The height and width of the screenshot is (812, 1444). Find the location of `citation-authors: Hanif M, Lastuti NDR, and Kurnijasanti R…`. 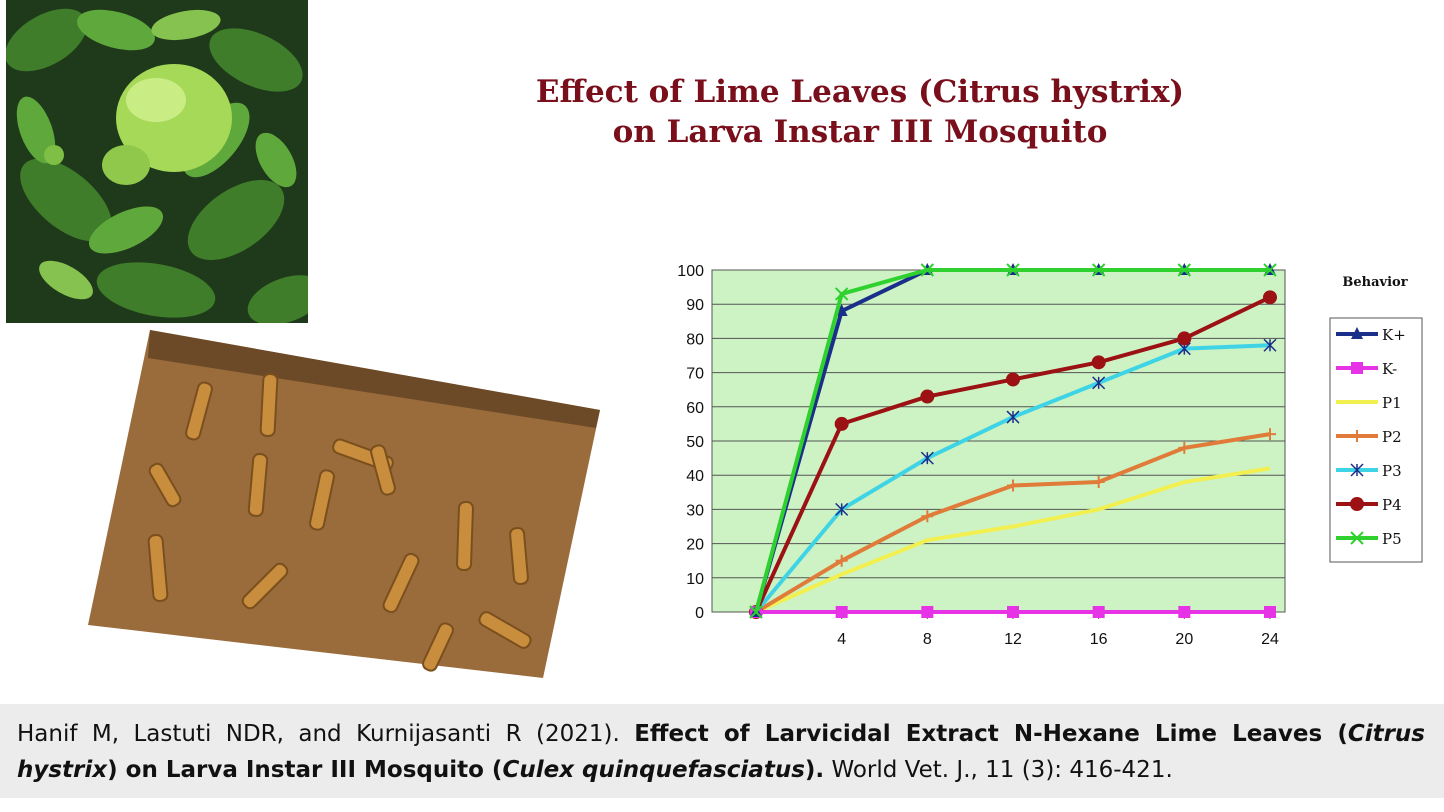

citation-authors: Hanif M, Lastuti NDR, and Kurnijasanti R… is located at coordinates (318, 734).